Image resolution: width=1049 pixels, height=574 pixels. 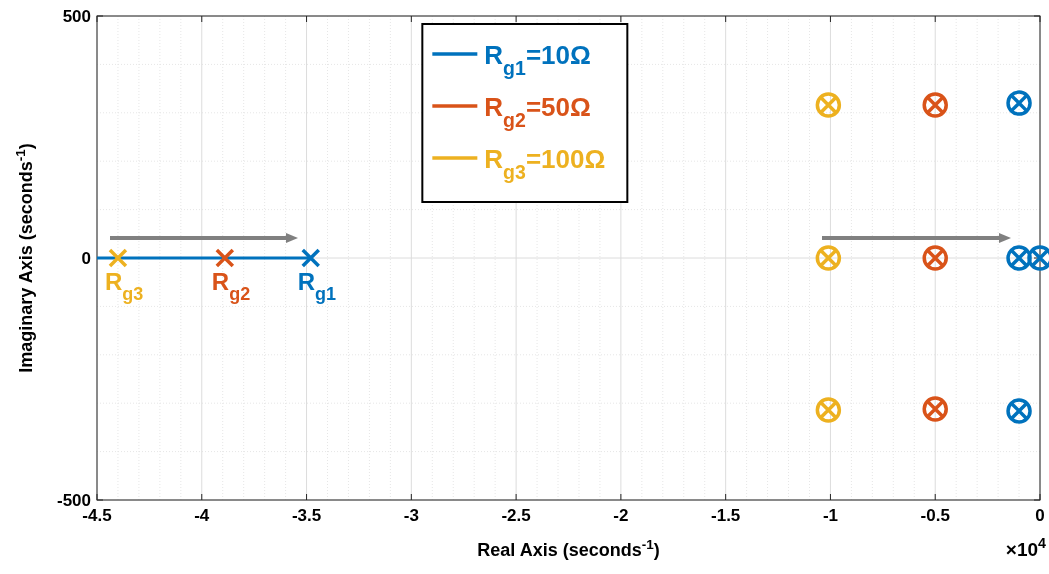 What do you see at coordinates (124, 286) in the screenshot?
I see `annotation: R$_{g3}$` at bounding box center [124, 286].